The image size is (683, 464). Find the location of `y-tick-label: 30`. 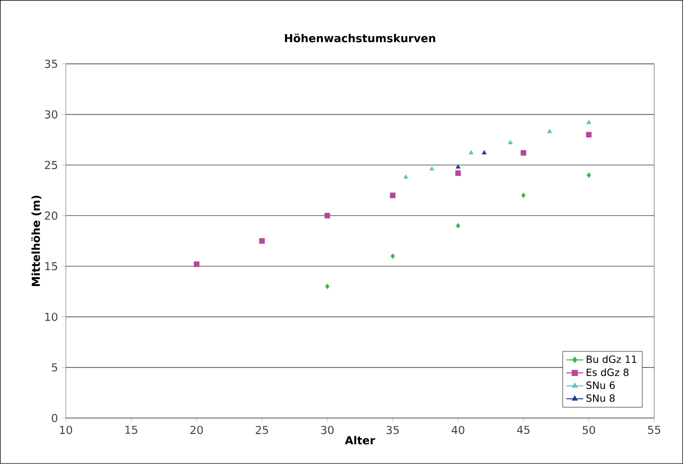

y-tick-label: 30 is located at coordinates (51, 114).